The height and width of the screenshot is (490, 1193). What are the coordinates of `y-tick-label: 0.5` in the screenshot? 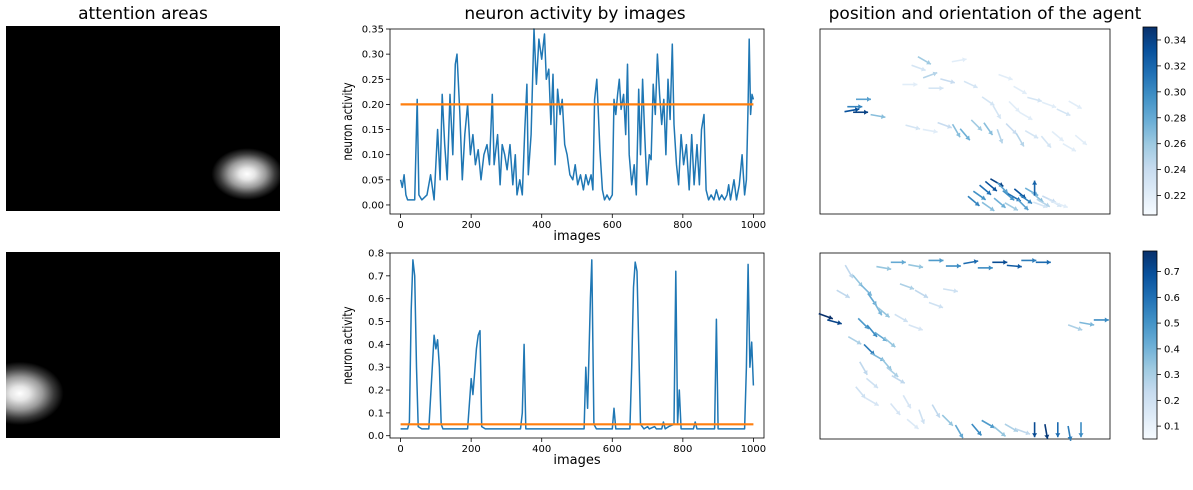 It's located at (376, 322).